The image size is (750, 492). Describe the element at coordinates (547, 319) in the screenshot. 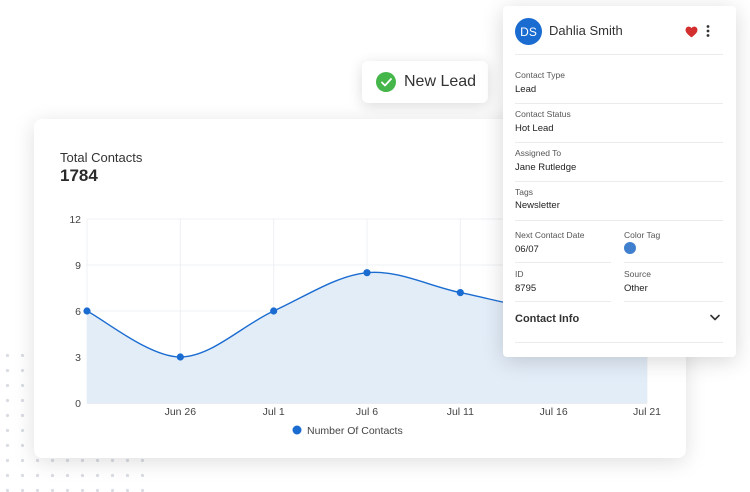

I see `contact-info-toggle: Contact Info` at that location.